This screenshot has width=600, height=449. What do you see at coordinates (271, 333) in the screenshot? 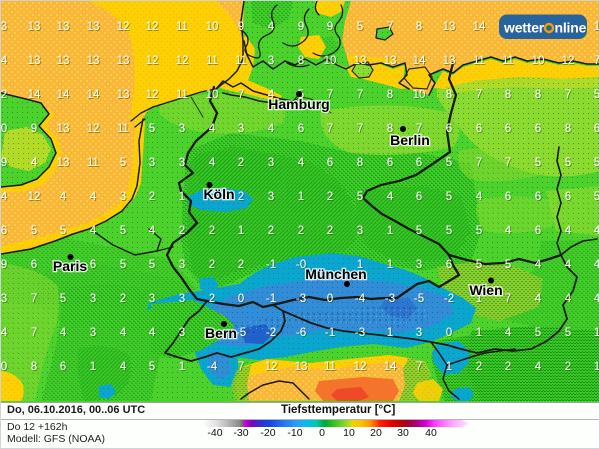
I see `svg-text: -2` at bounding box center [271, 333].